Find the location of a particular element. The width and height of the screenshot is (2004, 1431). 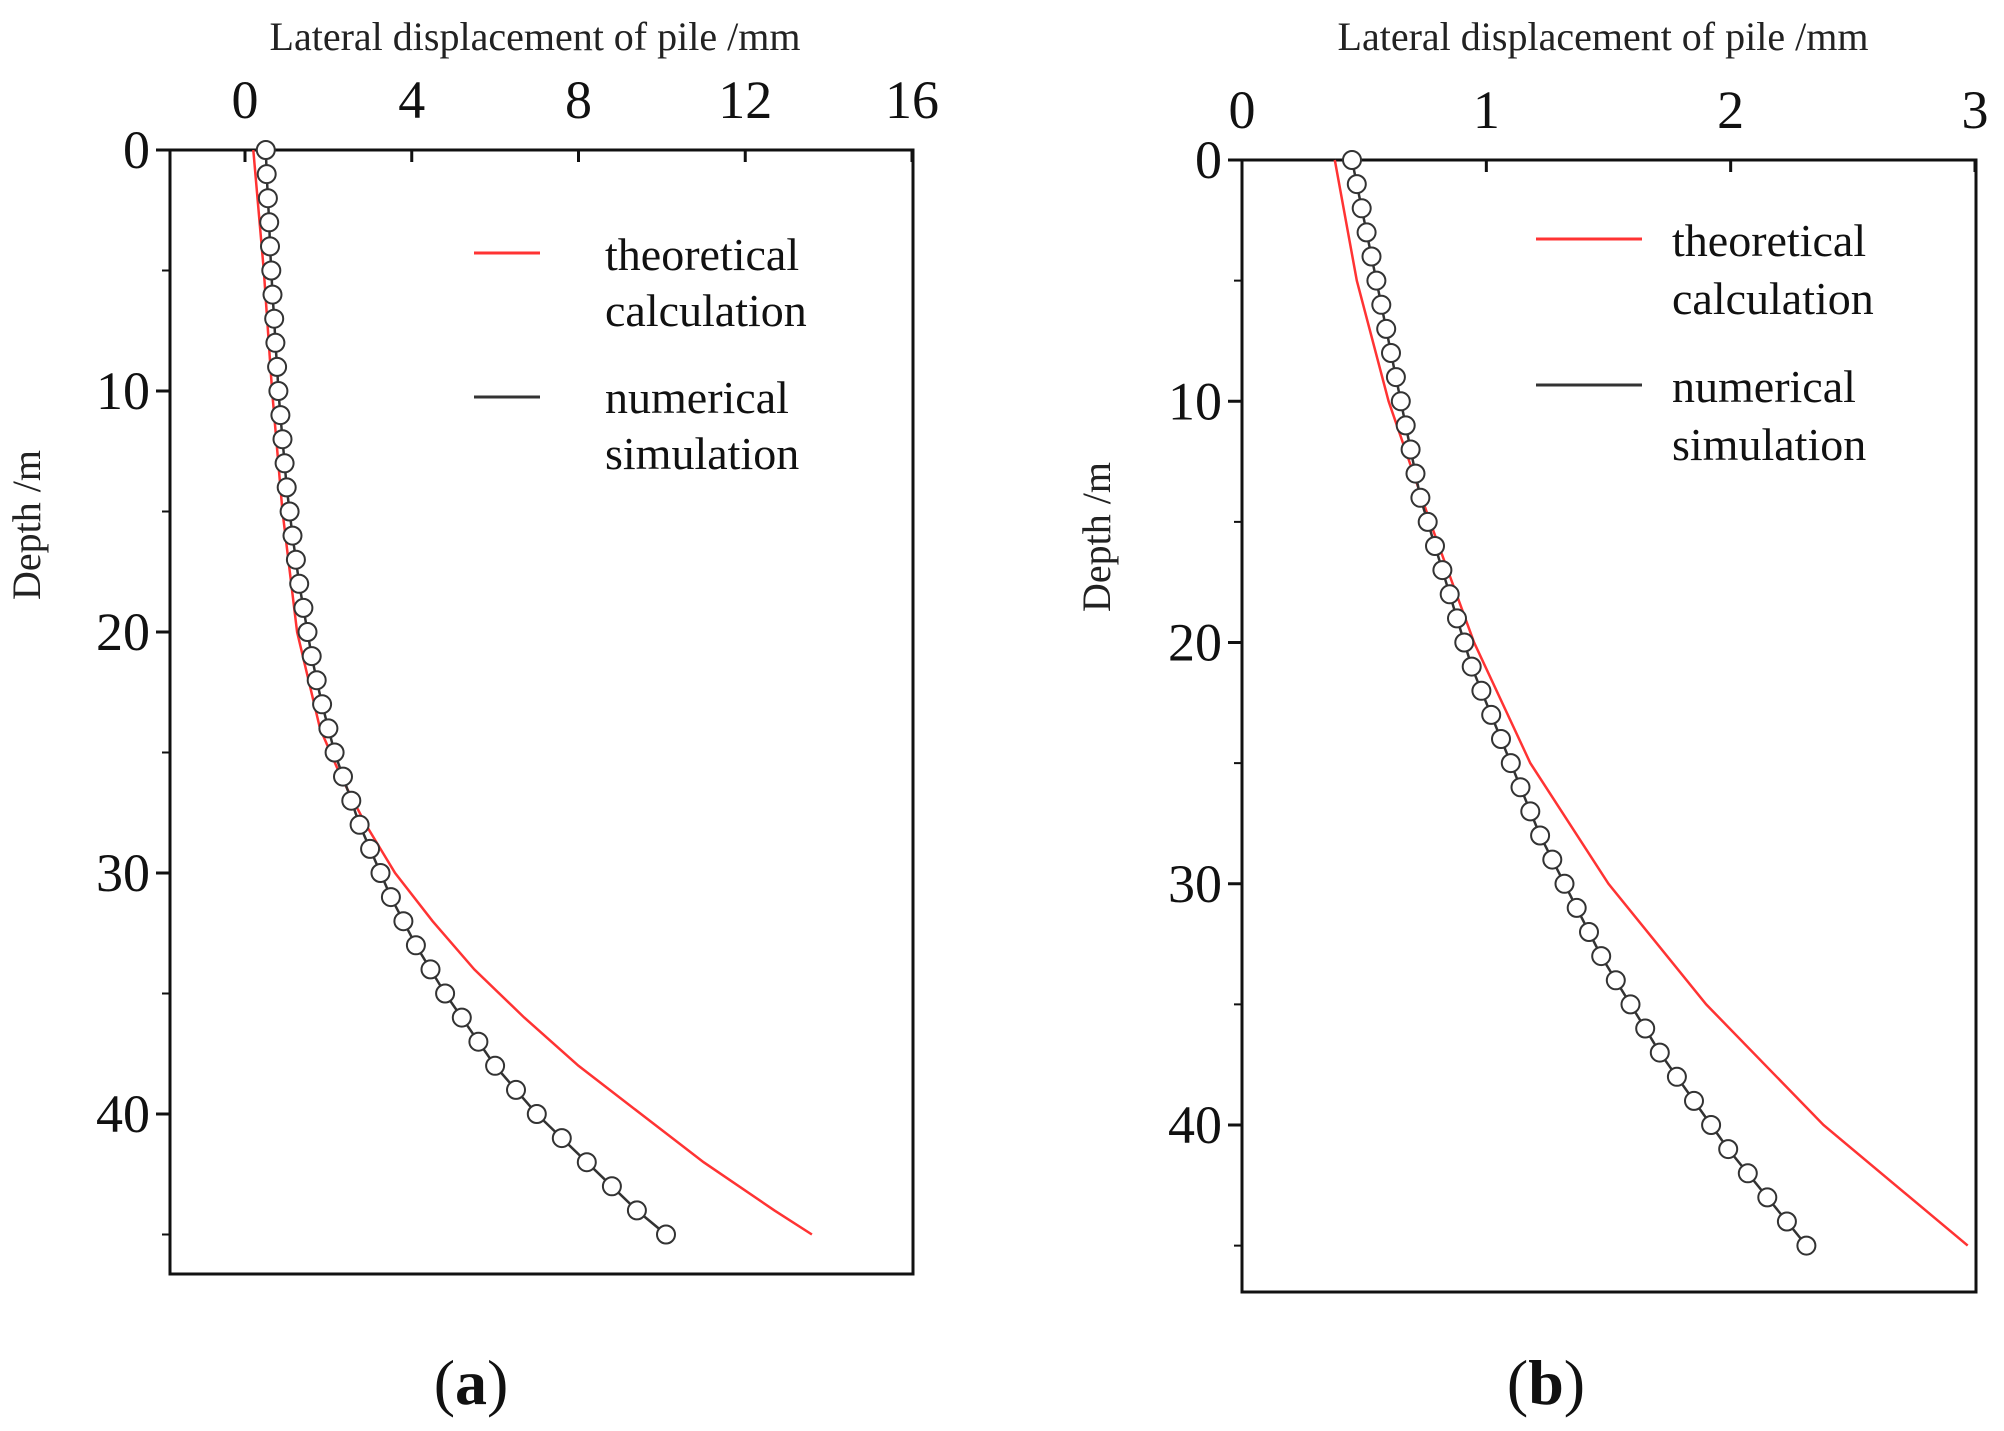

x-axis-title-b: Lateral displacement of pile /mm is located at coordinates (1603, 36).